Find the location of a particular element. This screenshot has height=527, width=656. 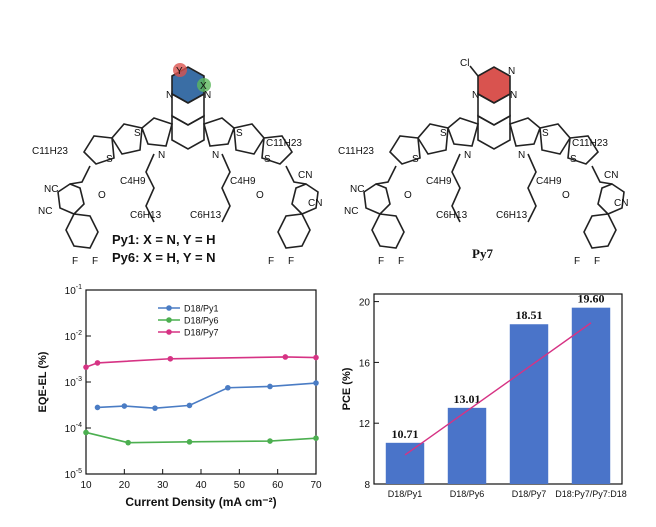

y-tick-label: 16 is located at coordinates (365, 363).